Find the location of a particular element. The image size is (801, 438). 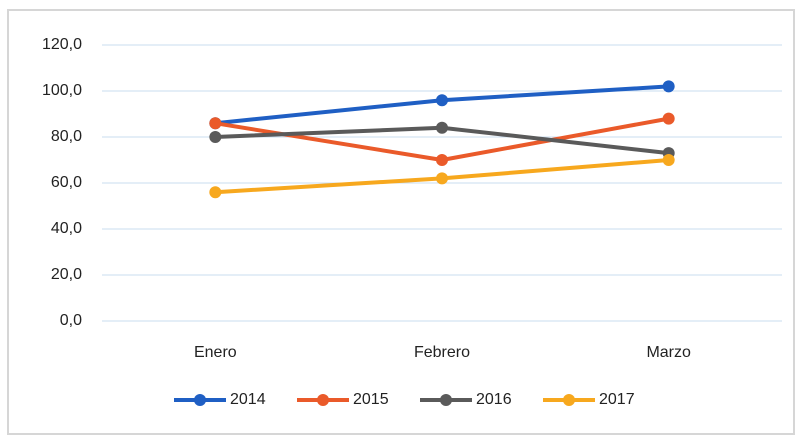

legend-label: 2017 is located at coordinates (617, 399).